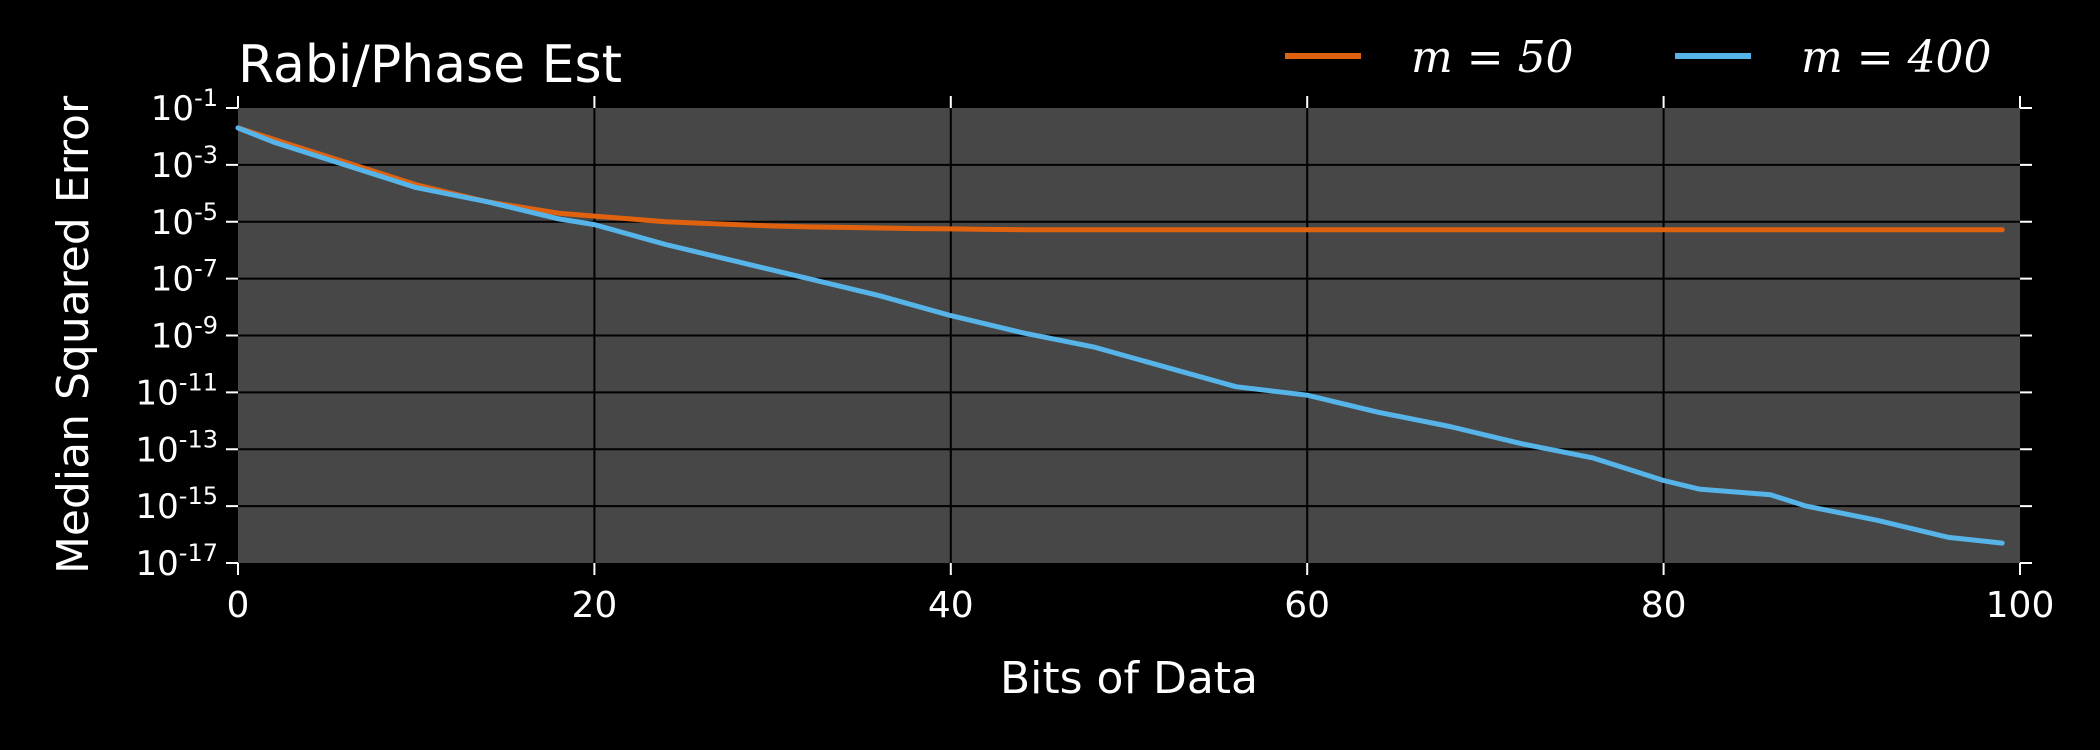 The height and width of the screenshot is (750, 2100). What do you see at coordinates (430, 65) in the screenshot?
I see `chart-title: Rabi/Phase Est` at bounding box center [430, 65].